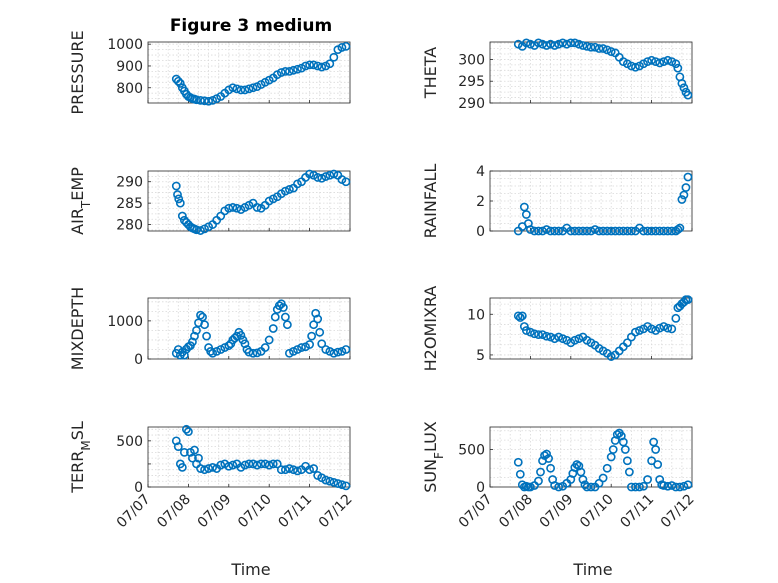  What do you see at coordinates (125, 322) in the screenshot?
I see `y-tick-label: 1000` at bounding box center [125, 322].